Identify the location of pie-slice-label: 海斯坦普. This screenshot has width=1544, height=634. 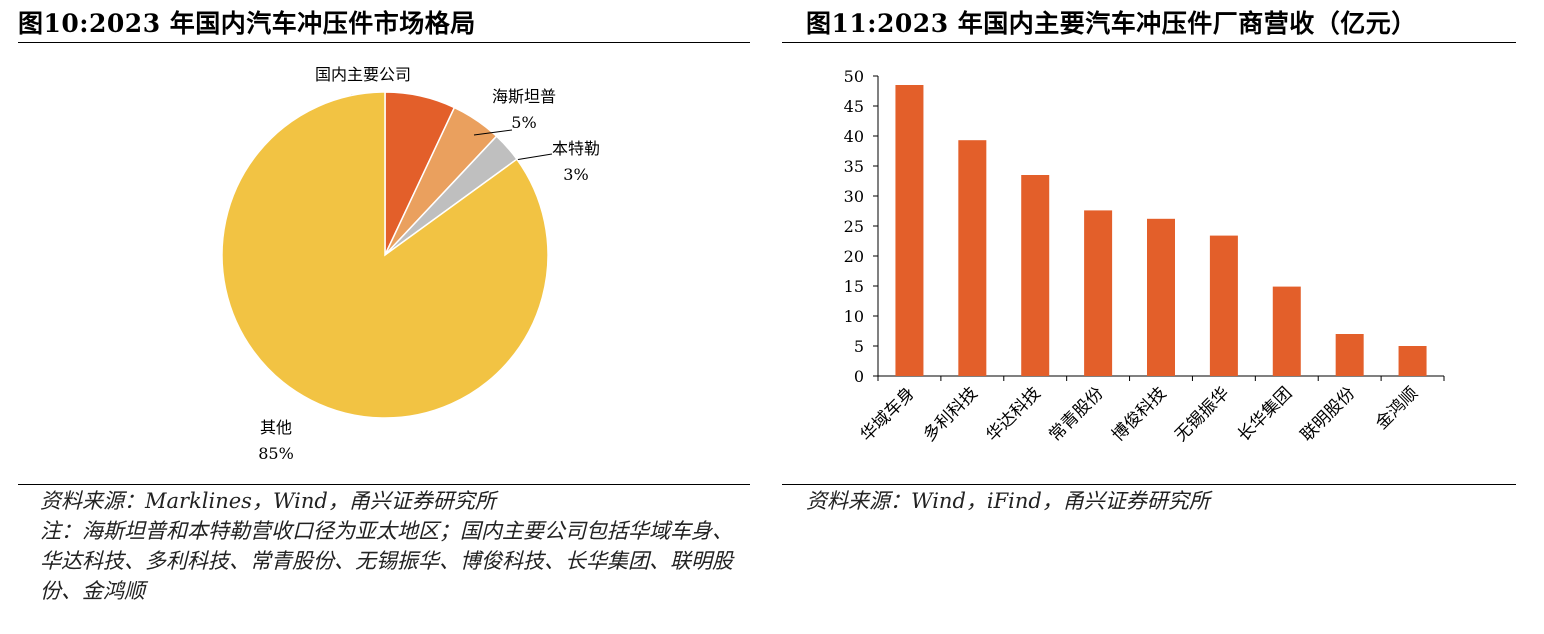
(524, 96).